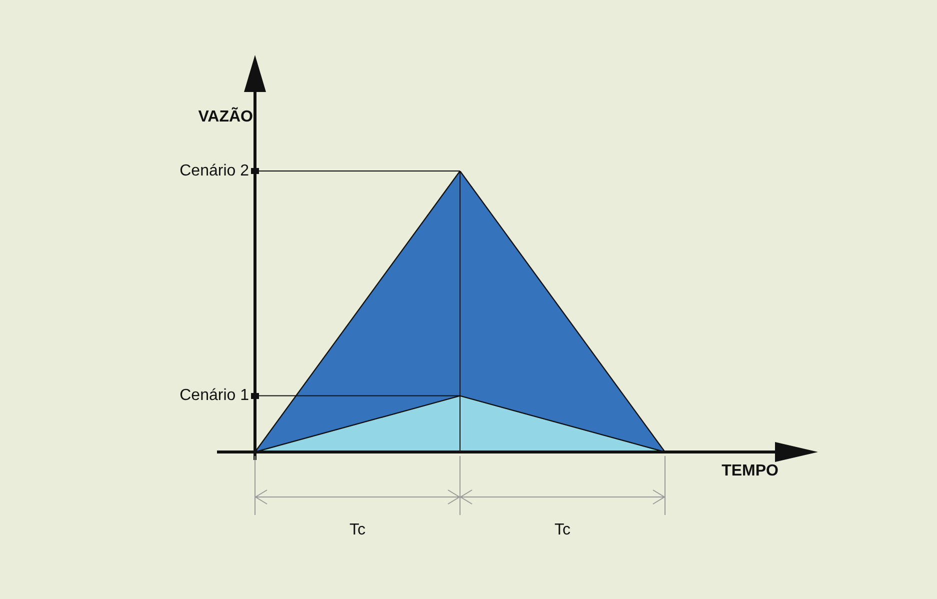 This screenshot has width=937, height=599. Describe the element at coordinates (750, 471) in the screenshot. I see `x-axis-title: TEMPO` at that location.